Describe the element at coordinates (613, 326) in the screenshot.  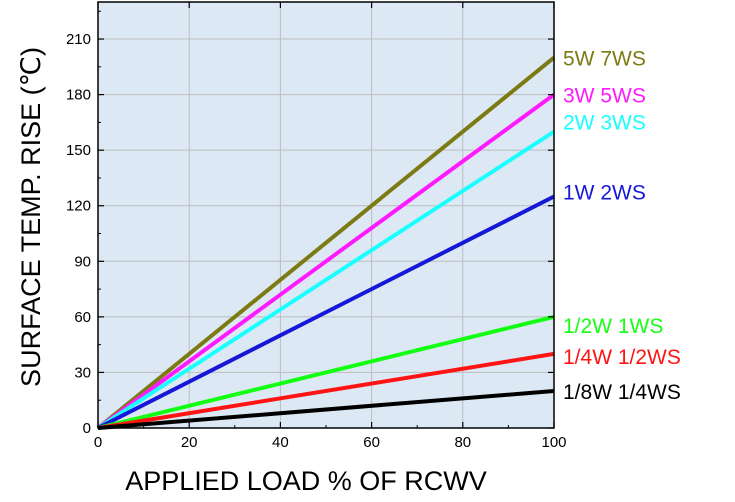
I see `legend-label-4: 1/2W 1WS` at that location.